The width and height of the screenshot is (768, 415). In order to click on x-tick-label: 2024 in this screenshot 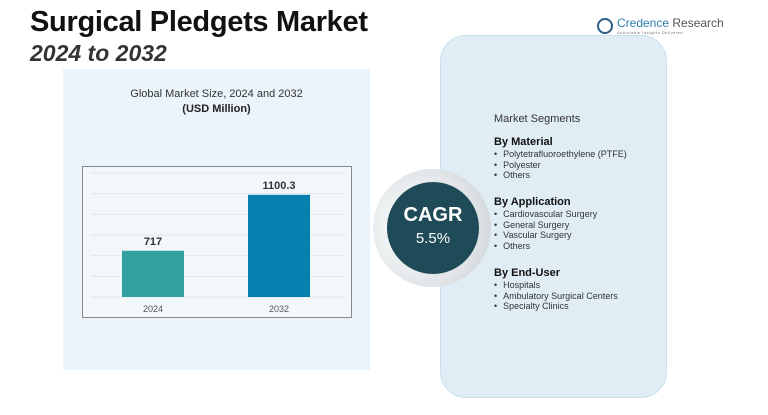, I will do `click(153, 309)`.